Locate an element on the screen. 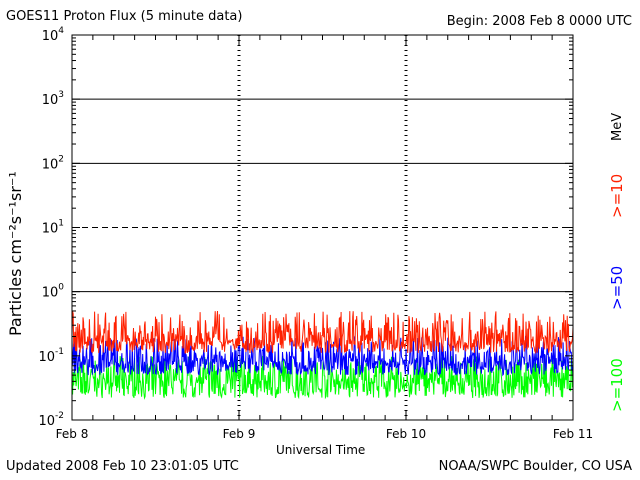 The width and height of the screenshot is (640, 480). series-line-ge10 is located at coordinates (322, 332).